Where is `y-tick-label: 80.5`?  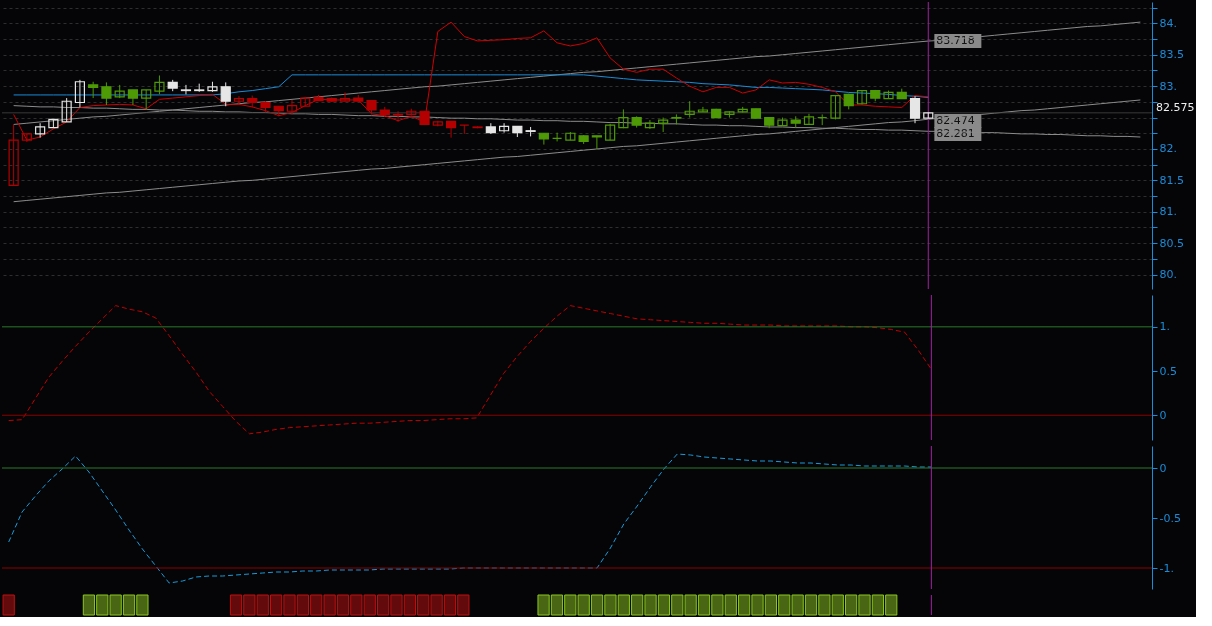 y-tick-label: 80.5 is located at coordinates (1171, 243).